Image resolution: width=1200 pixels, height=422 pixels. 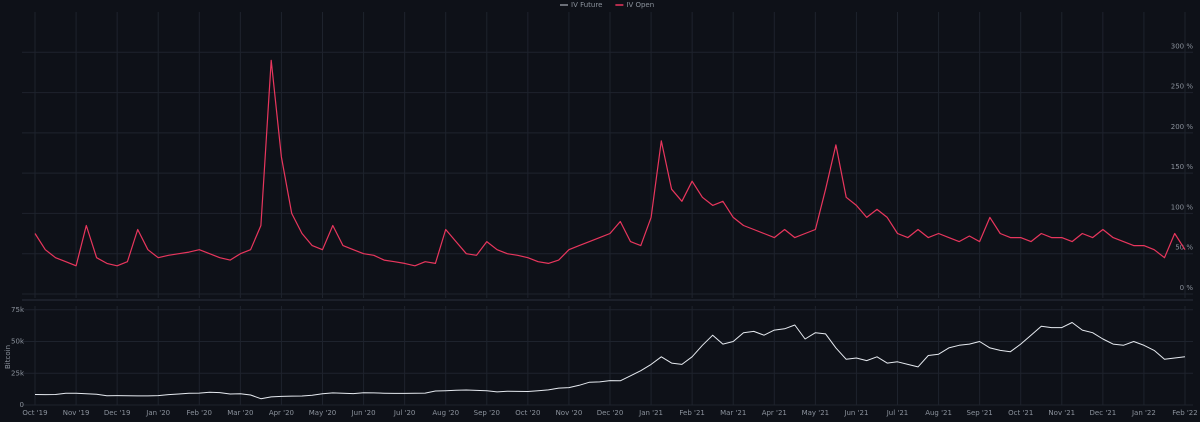 What do you see at coordinates (487, 413) in the screenshot?
I see `x-tick-label: Sep '20` at bounding box center [487, 413].